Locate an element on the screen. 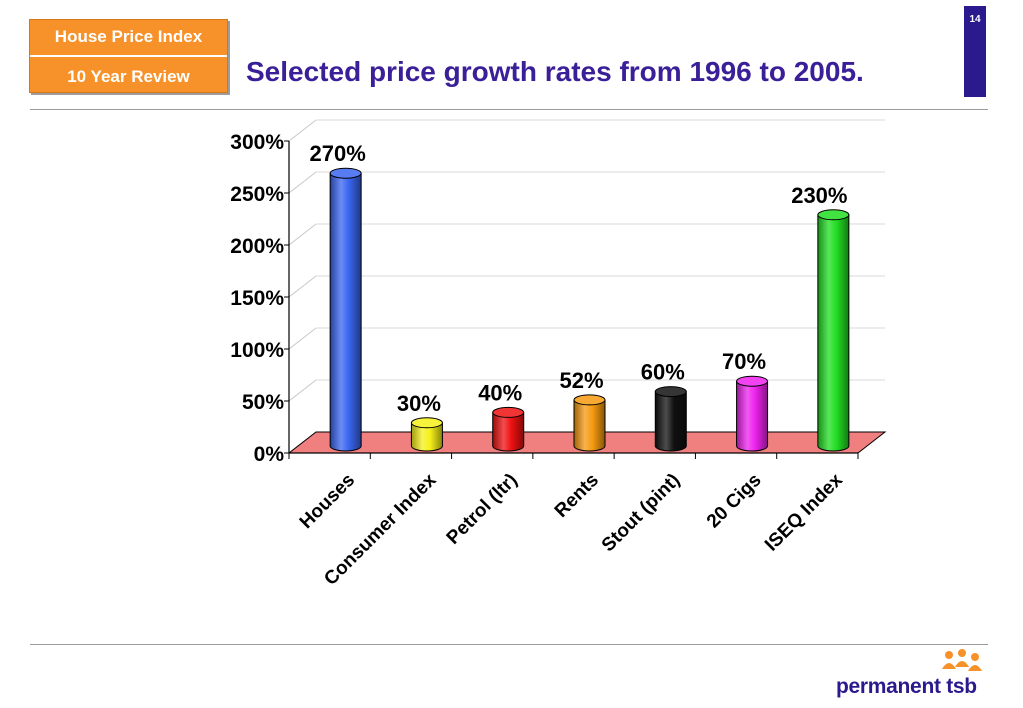 The height and width of the screenshot is (708, 1023). data-label: 270% is located at coordinates (338, 153).